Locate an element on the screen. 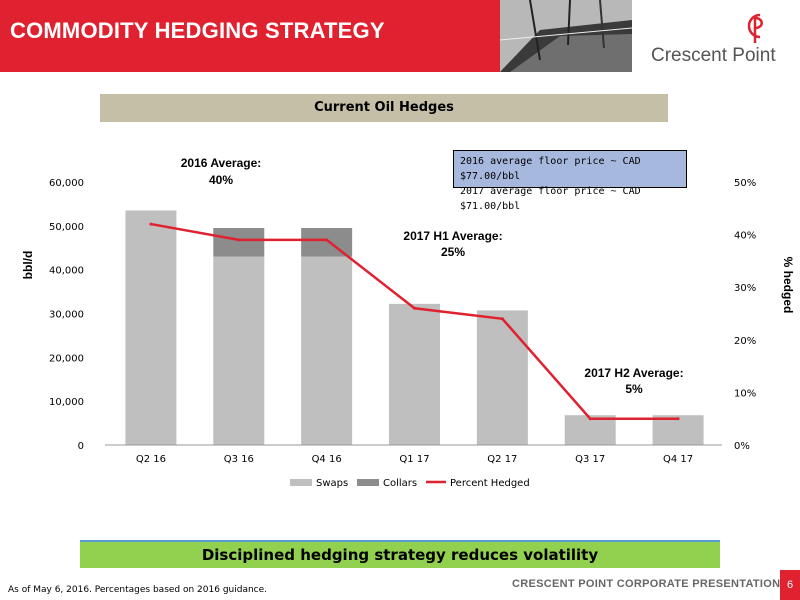  legend-swatch-collars is located at coordinates (368, 482).